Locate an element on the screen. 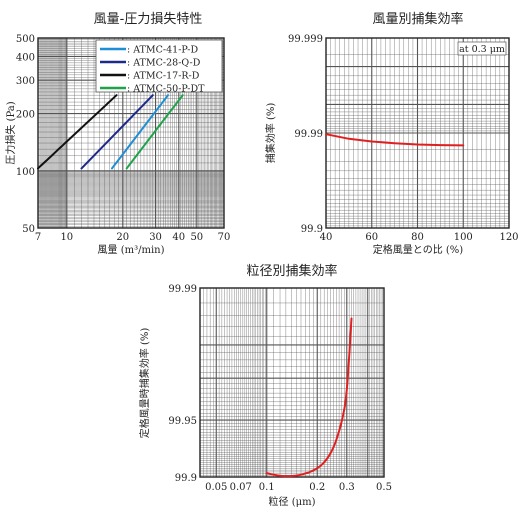 This screenshot has width=522, height=511. chart1-legend-box is located at coordinates (159, 66).